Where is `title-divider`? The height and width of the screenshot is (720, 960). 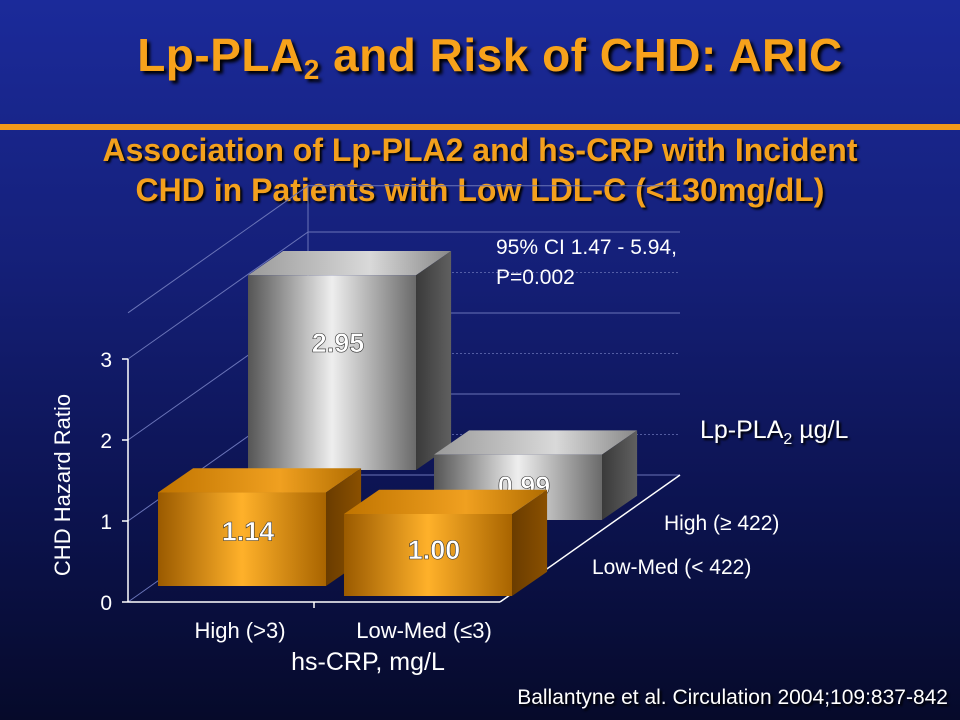
title-divider is located at coordinates (480, 127).